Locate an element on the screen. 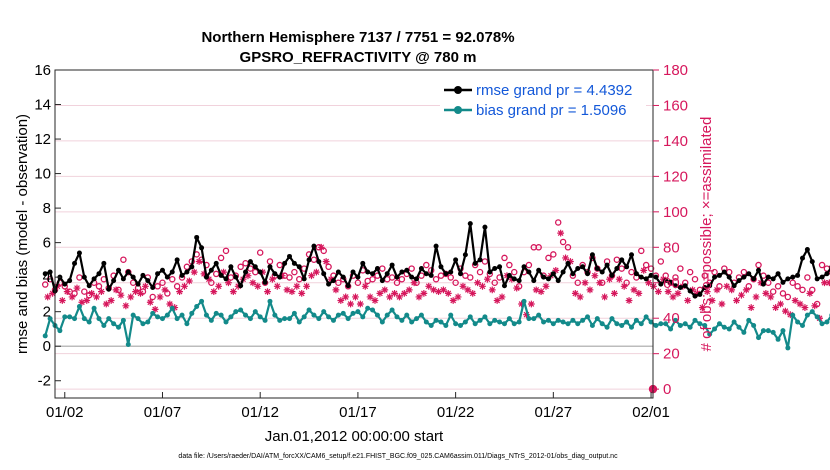 The width and height of the screenshot is (830, 470). legend-marker-rmse is located at coordinates (458, 90).